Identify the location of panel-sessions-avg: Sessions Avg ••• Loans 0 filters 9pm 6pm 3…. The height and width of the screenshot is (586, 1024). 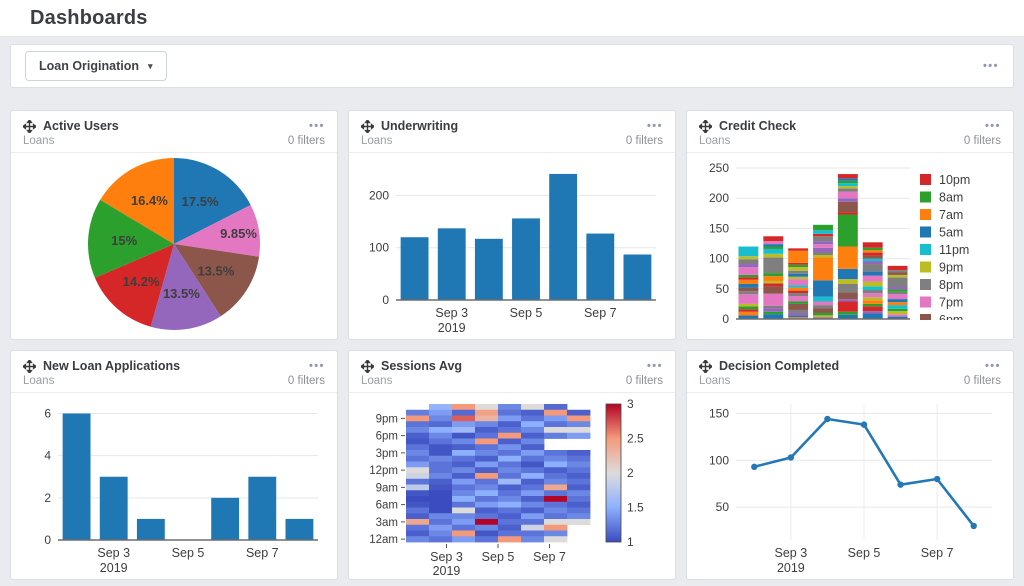
(512, 465).